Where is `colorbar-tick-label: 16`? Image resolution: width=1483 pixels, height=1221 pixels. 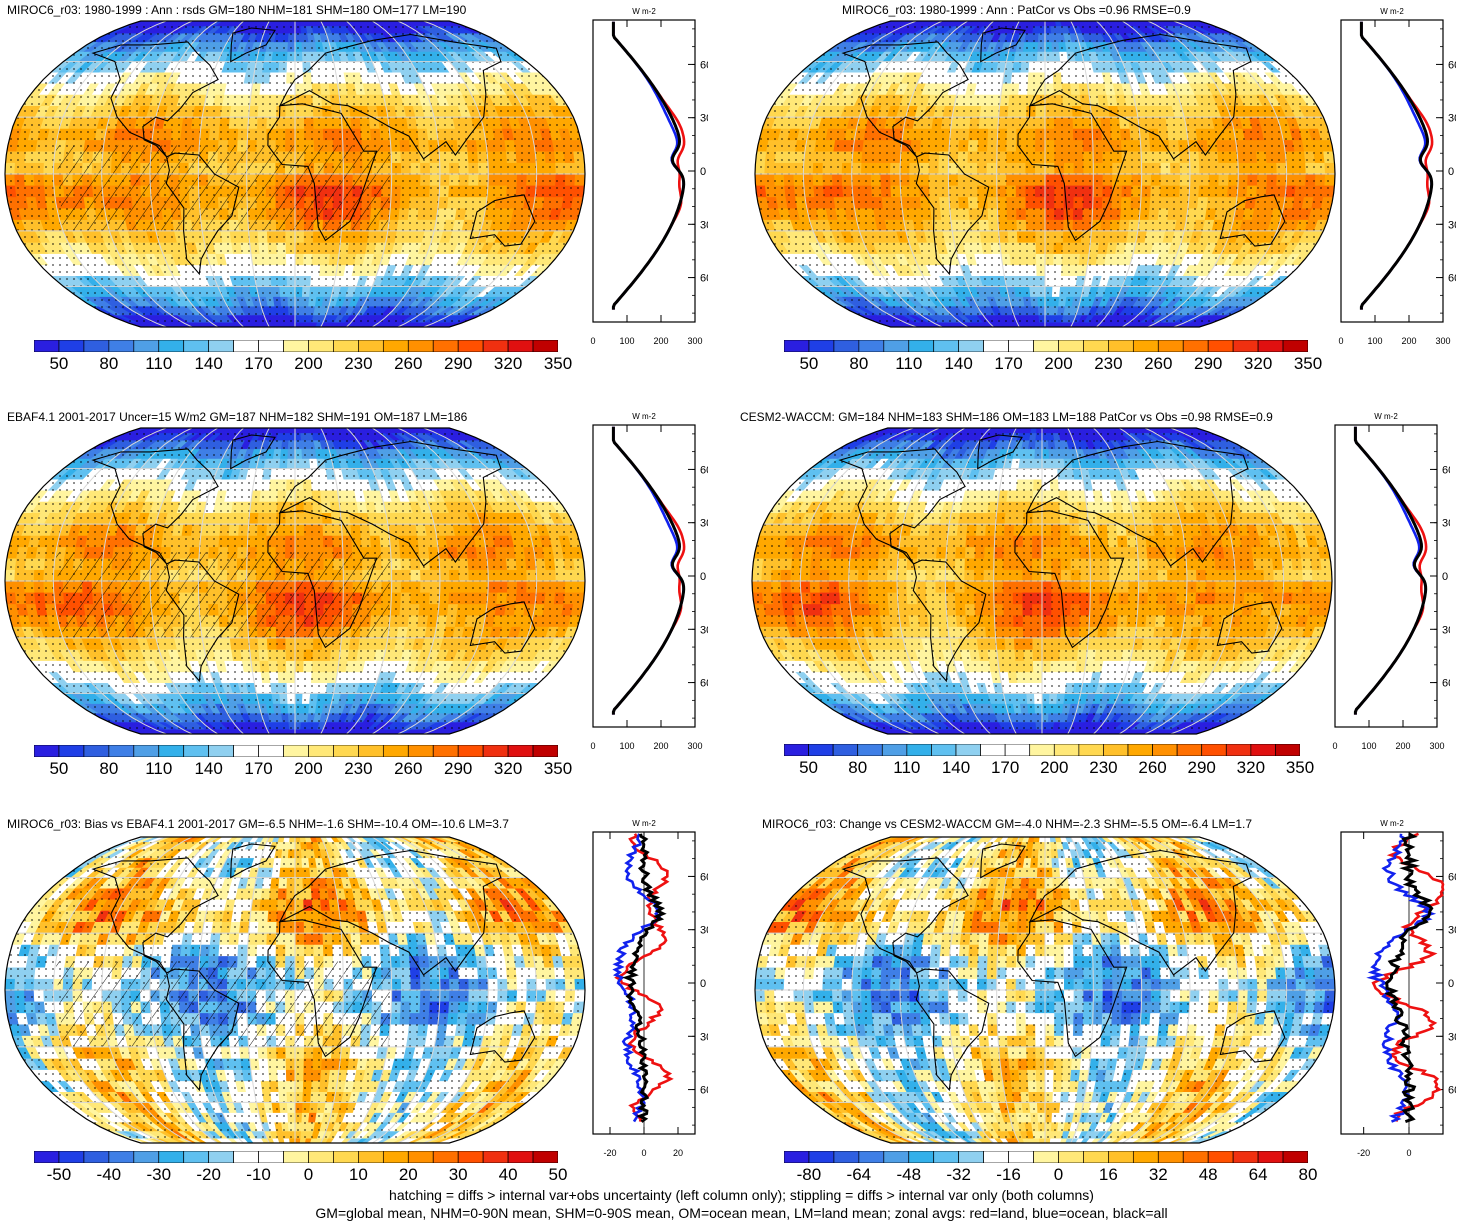 colorbar-tick-label: 16 is located at coordinates (1108, 1174).